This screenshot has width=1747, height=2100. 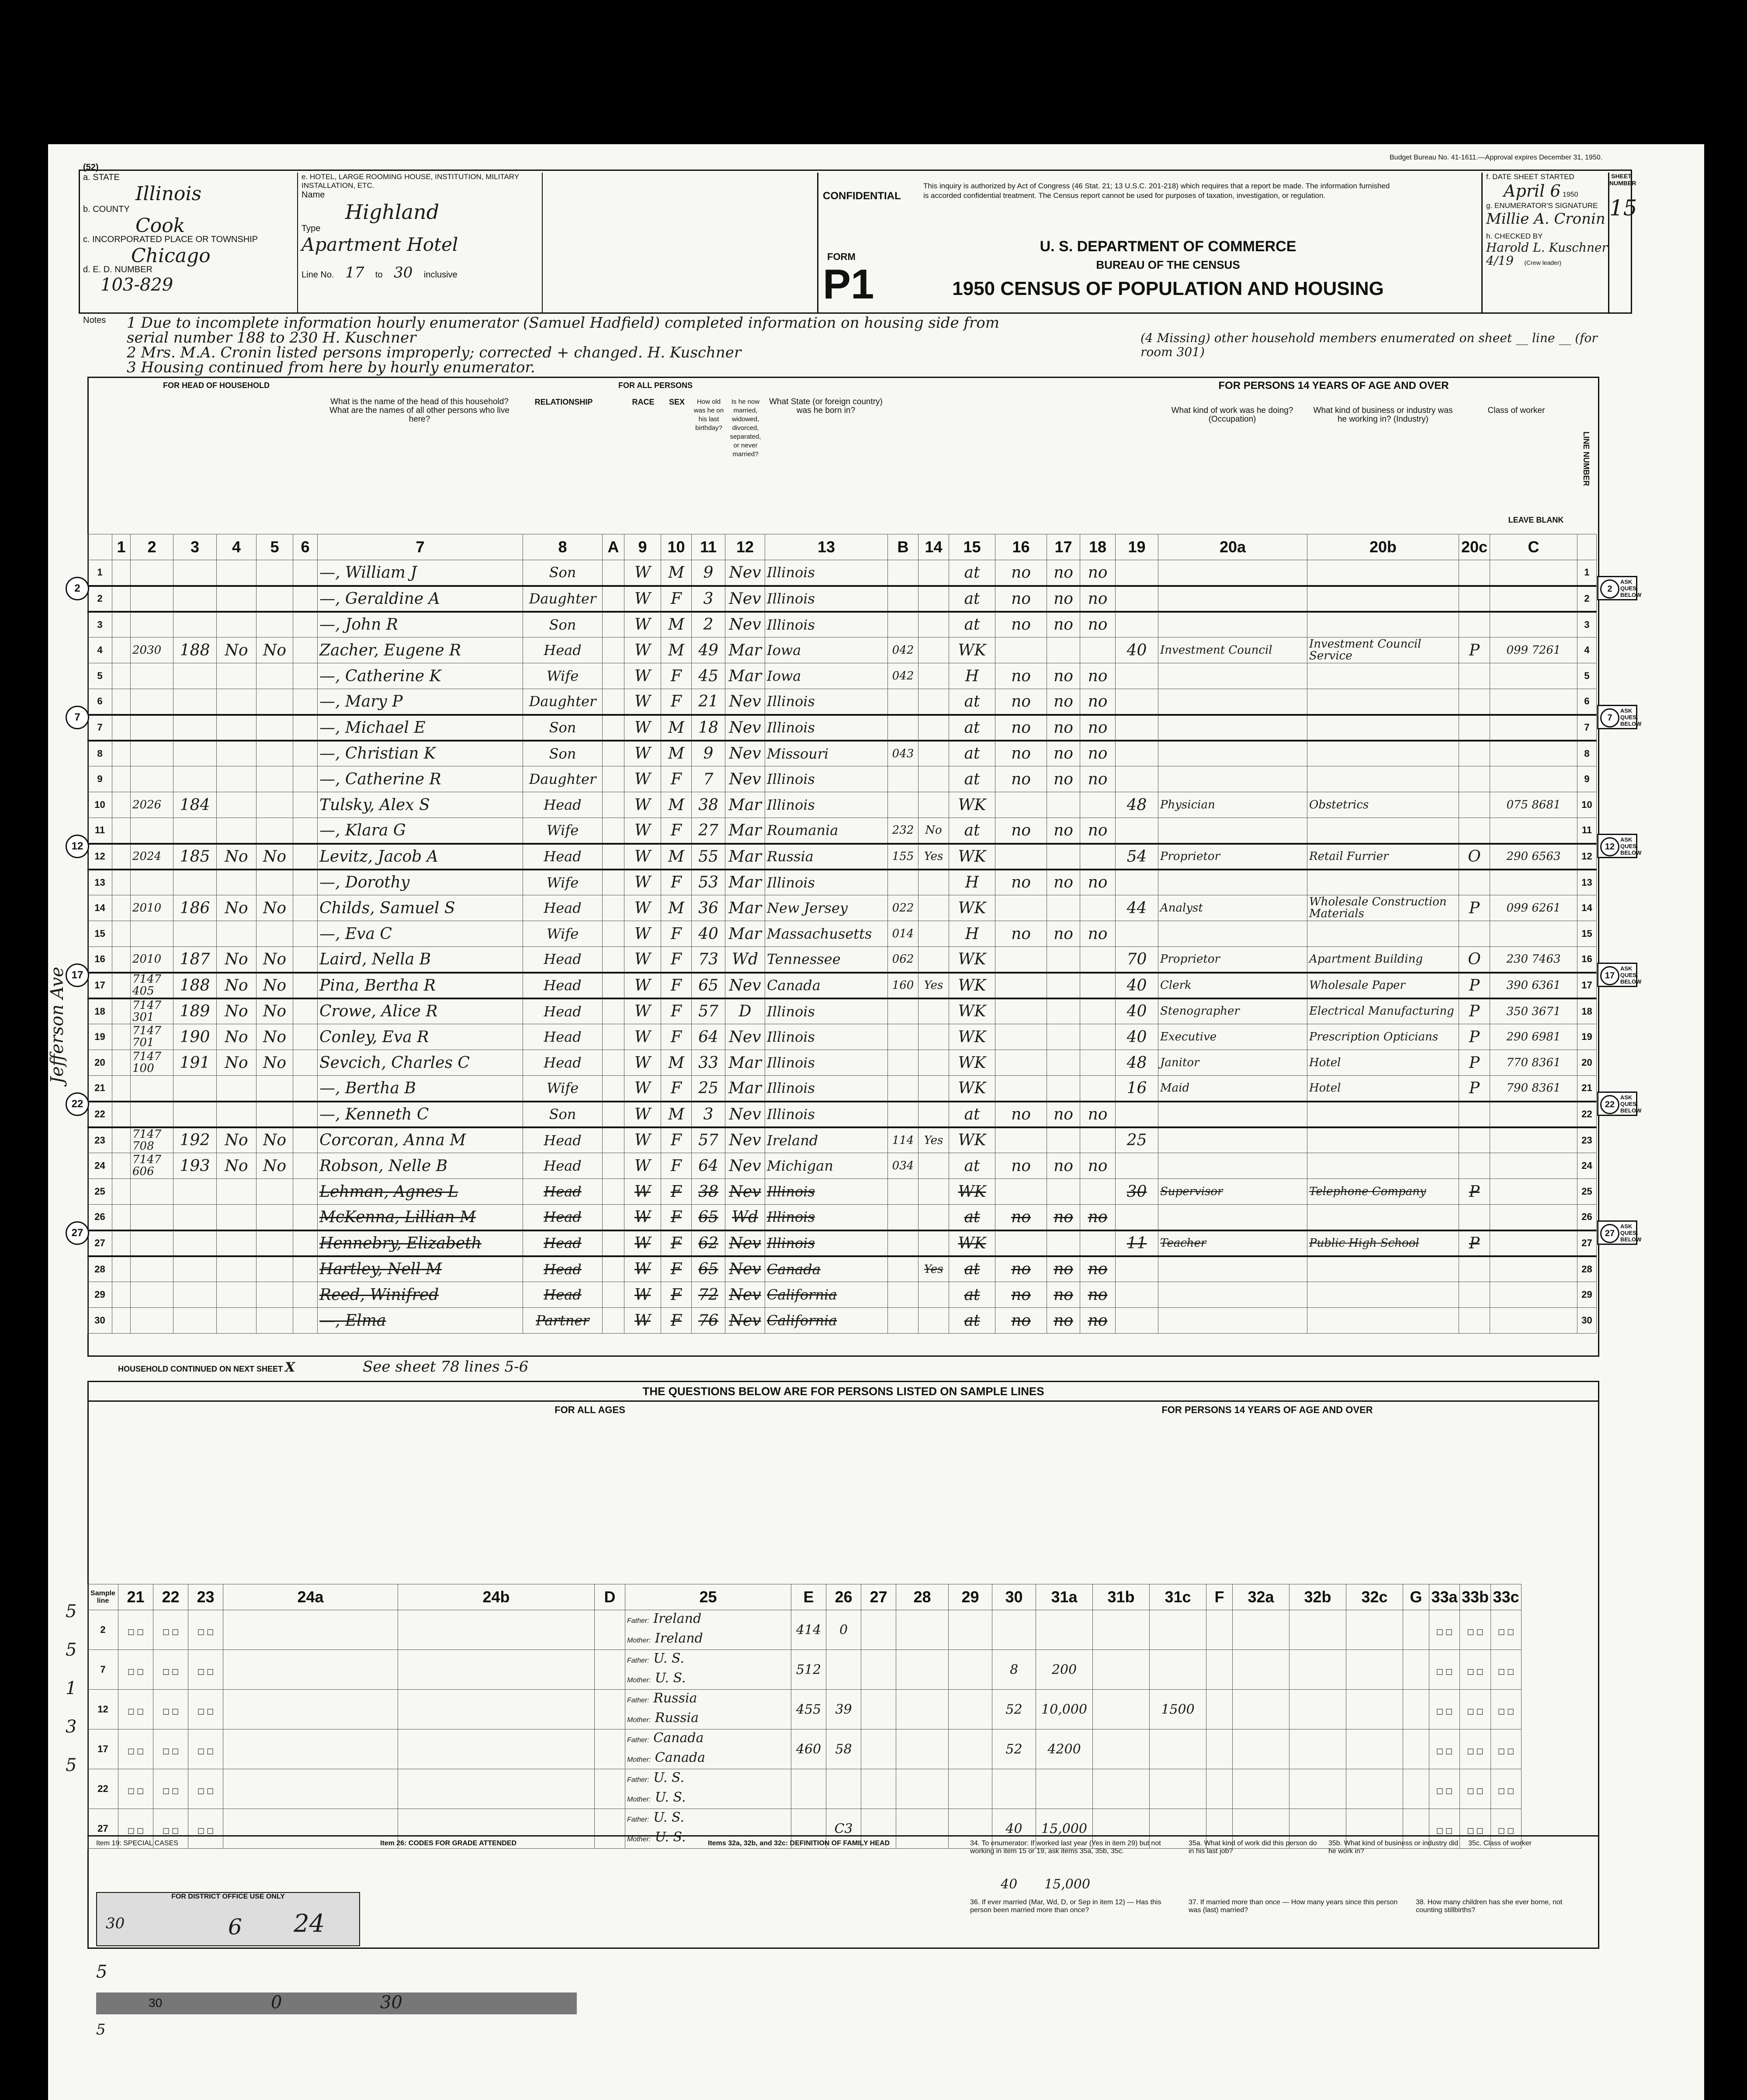 What do you see at coordinates (400, 985) in the screenshot?
I see `given-name: Bertha R` at bounding box center [400, 985].